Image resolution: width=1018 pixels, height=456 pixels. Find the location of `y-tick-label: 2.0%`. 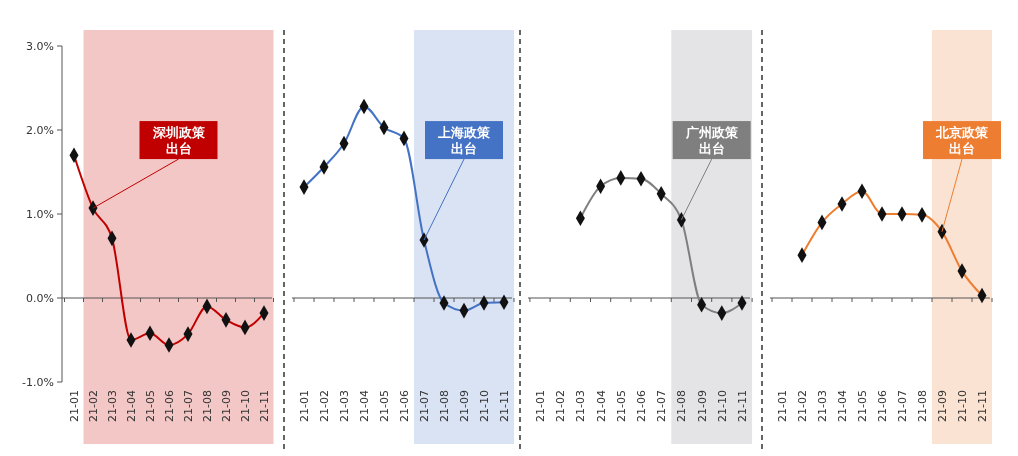

y-tick-label: 2.0% is located at coordinates (40, 130).